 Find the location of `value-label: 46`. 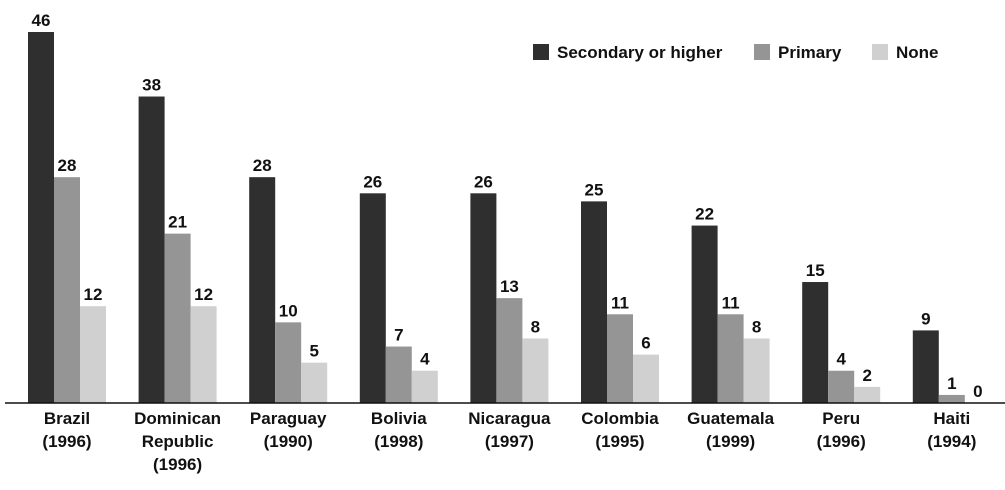

value-label: 46 is located at coordinates (41, 20).